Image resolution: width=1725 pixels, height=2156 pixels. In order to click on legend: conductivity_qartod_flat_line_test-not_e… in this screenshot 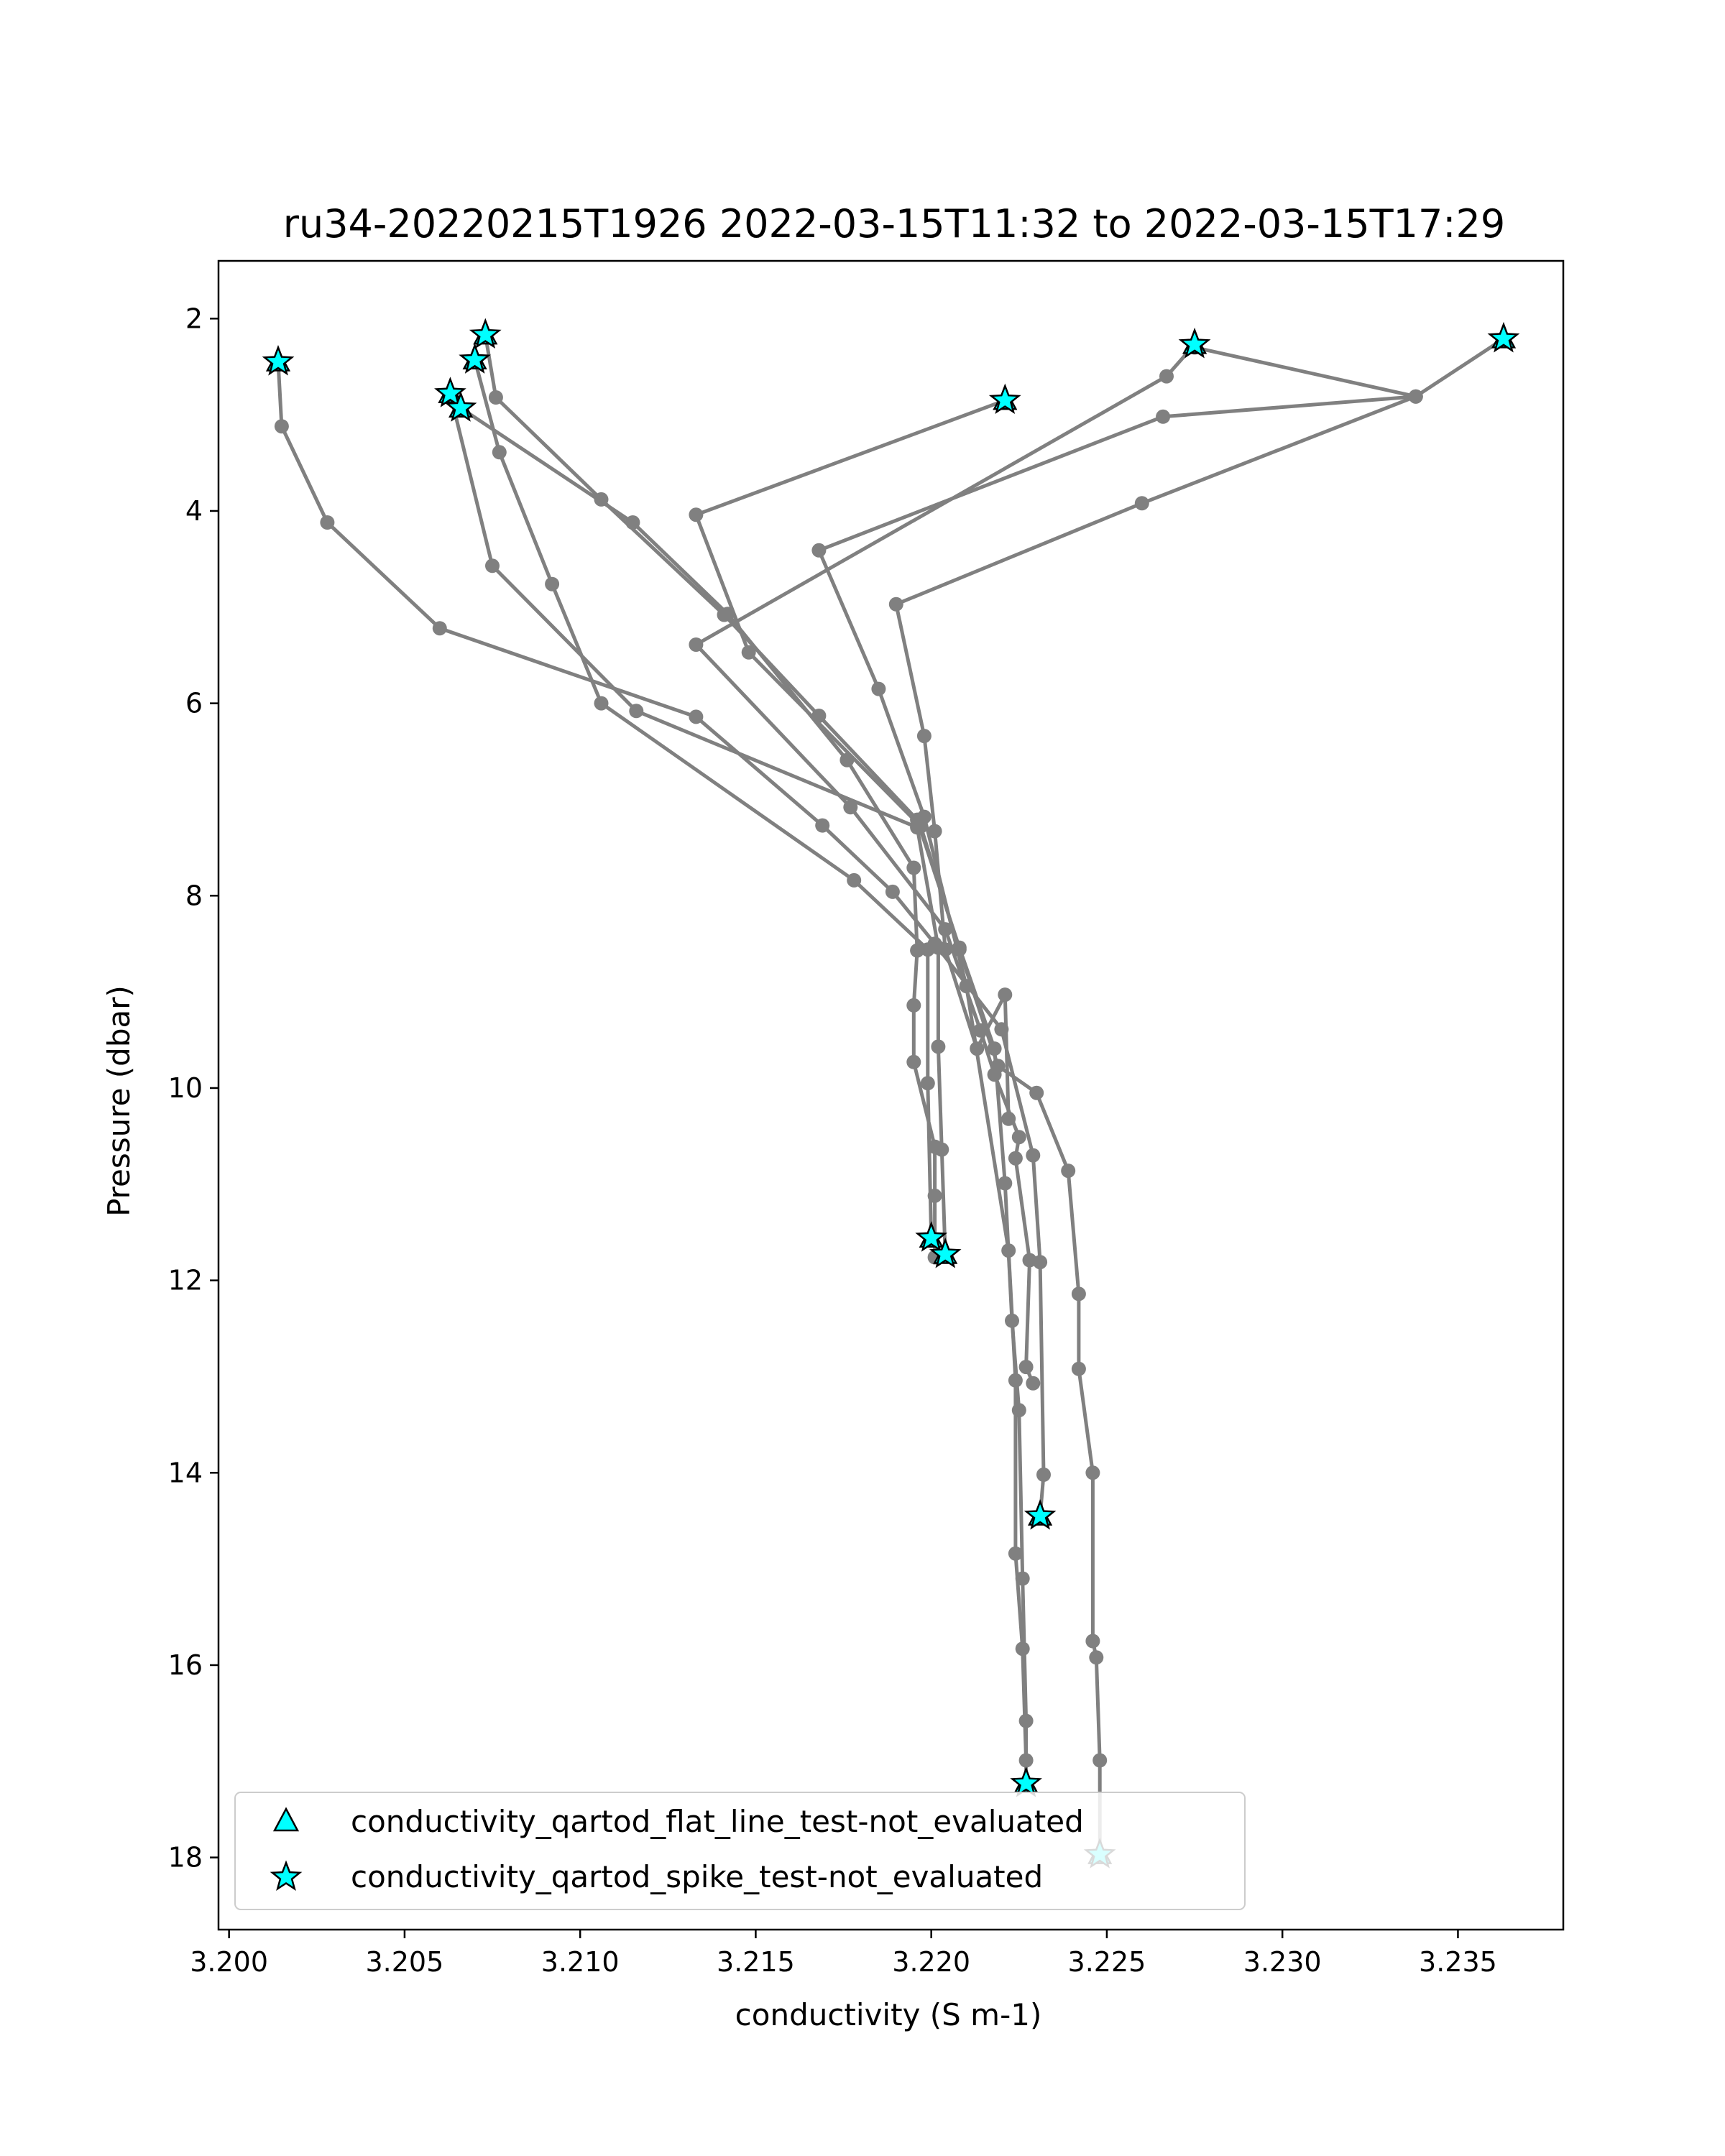, I will do `click(740, 1851)`.